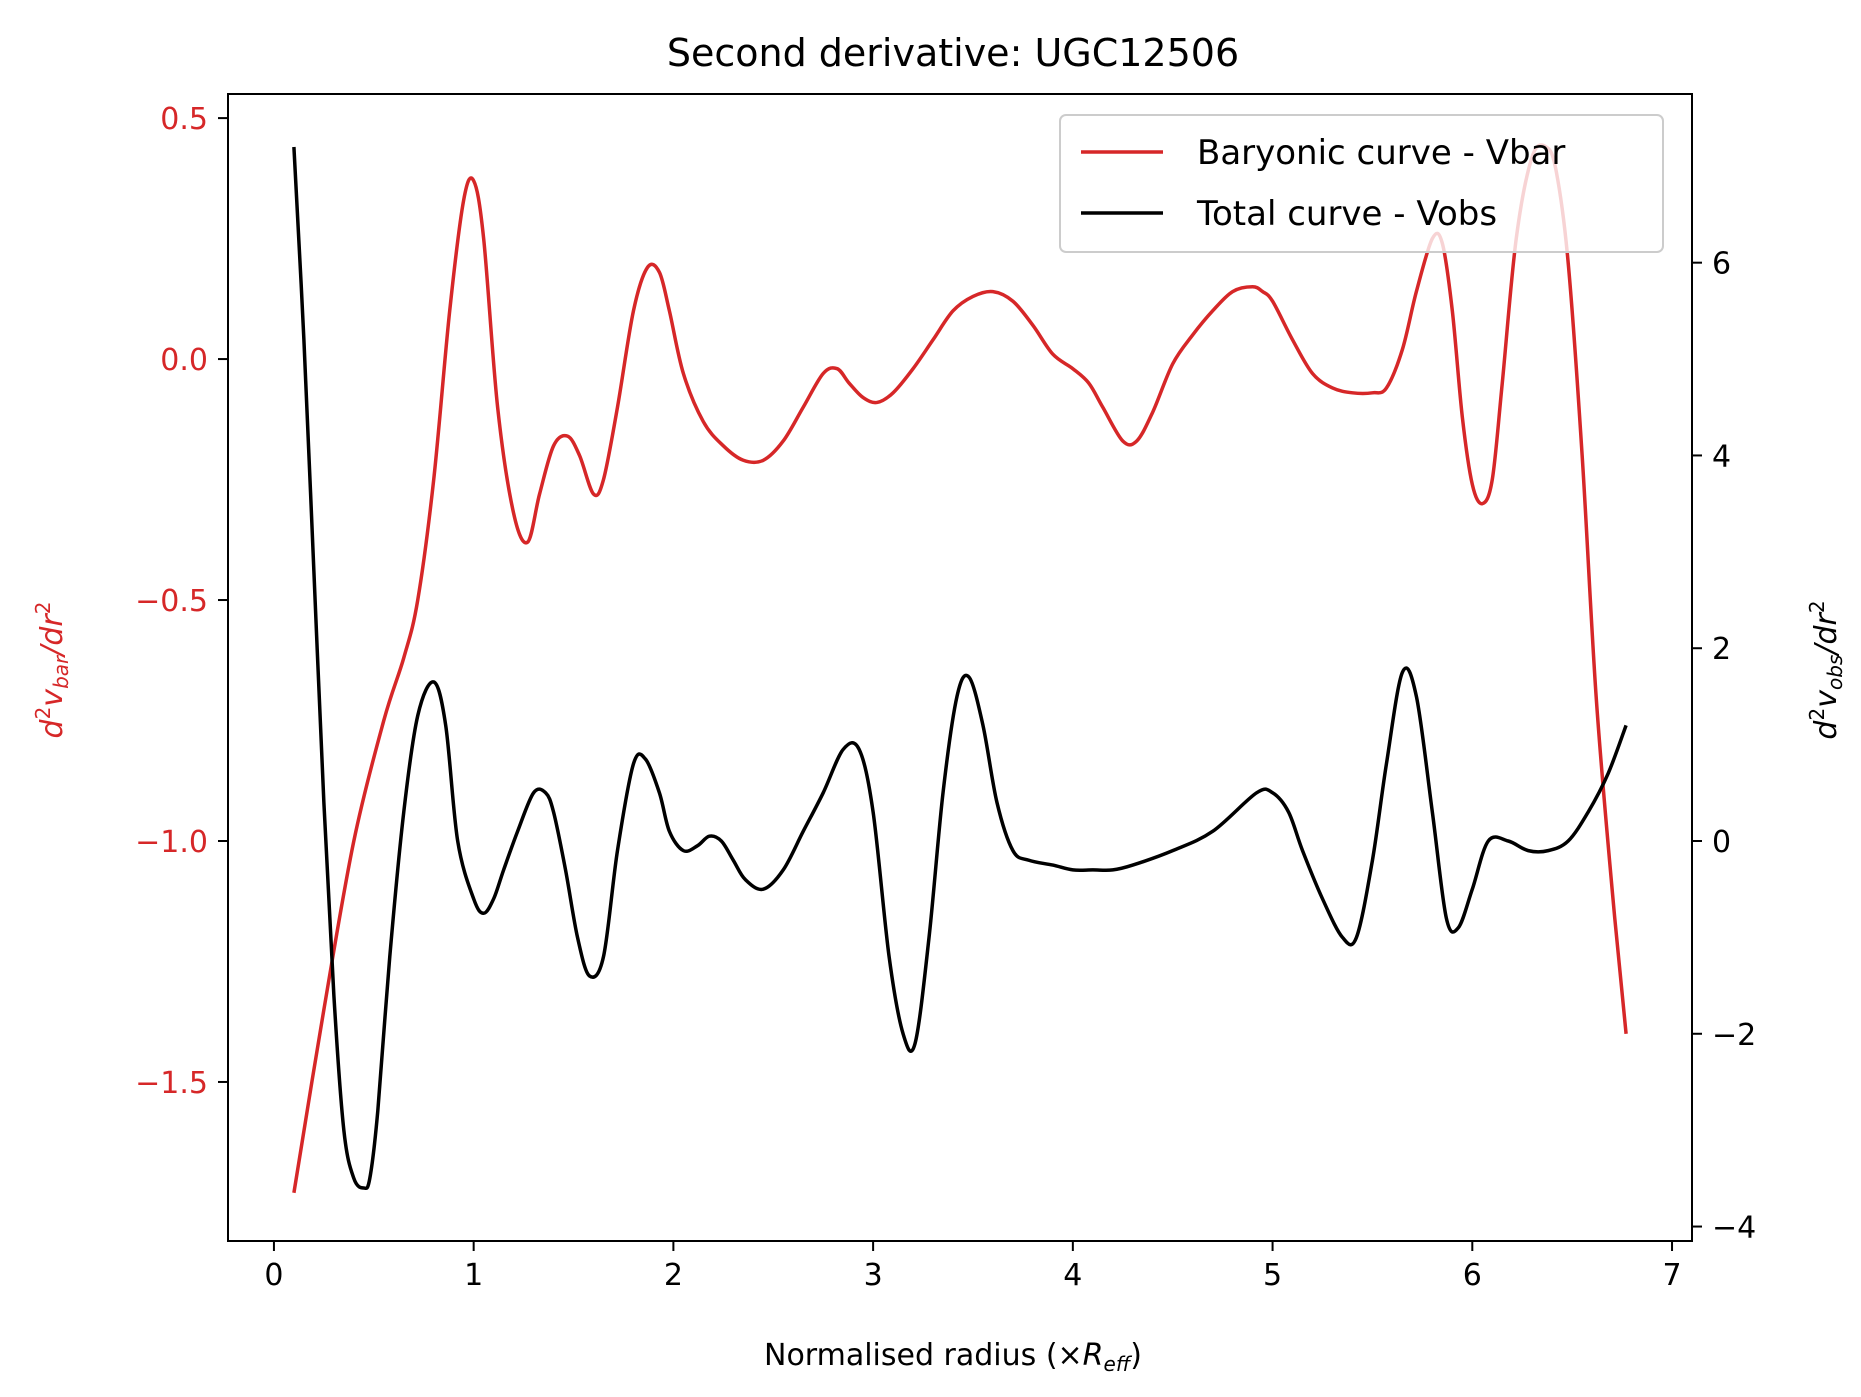  I want to click on y-right-tick-label: −4, so click(1734, 1228).